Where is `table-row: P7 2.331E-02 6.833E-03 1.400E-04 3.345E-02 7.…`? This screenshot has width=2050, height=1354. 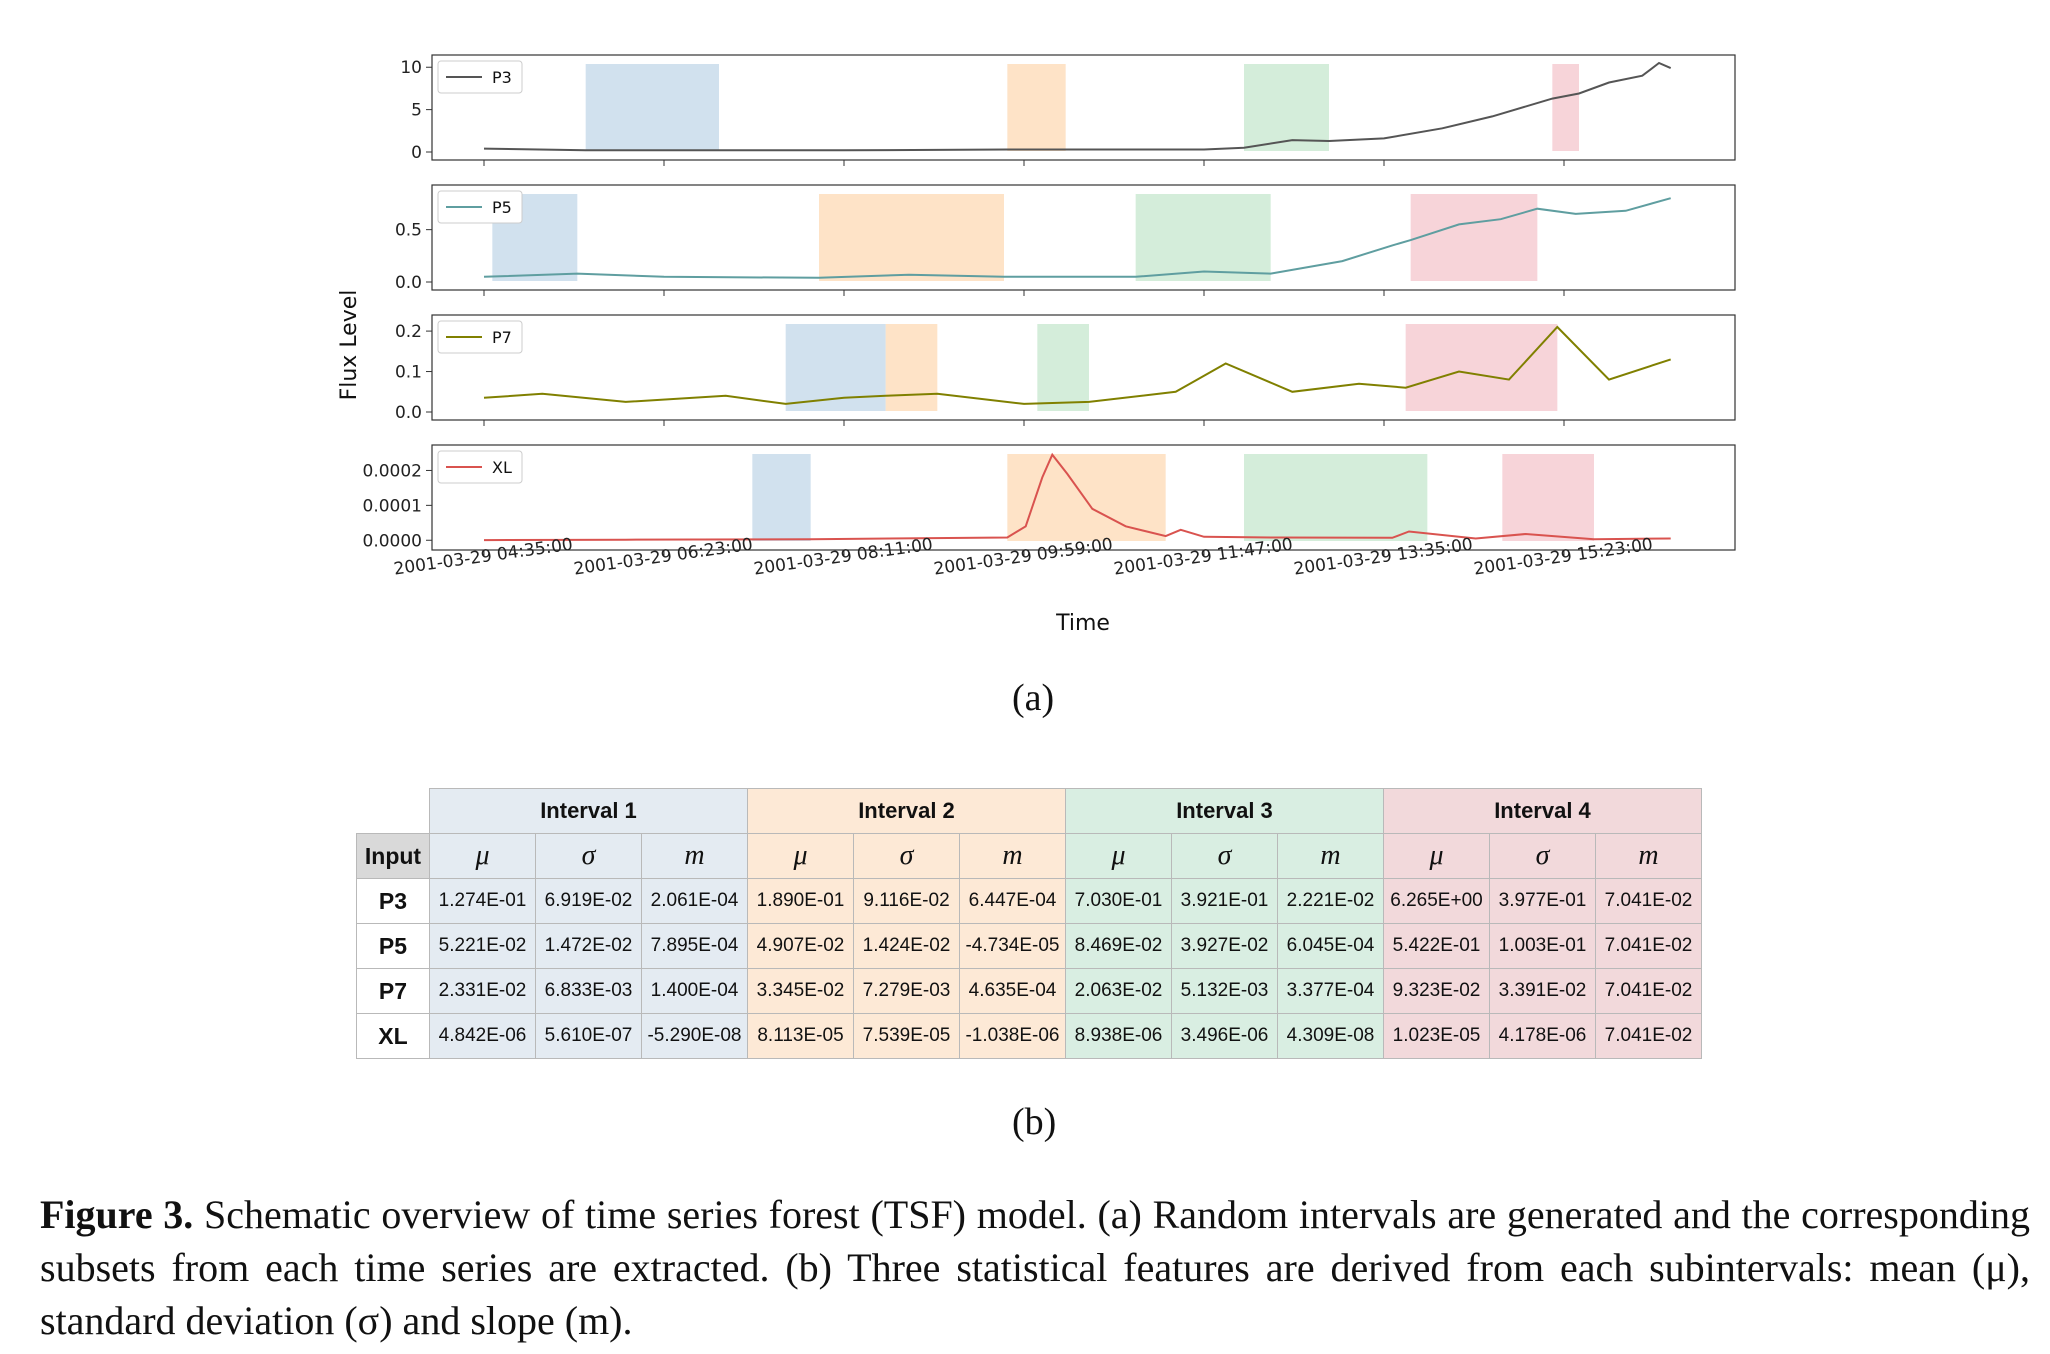
table-row: P7 2.331E-02 6.833E-03 1.400E-04 3.345E-02 7.… is located at coordinates (1029, 991).